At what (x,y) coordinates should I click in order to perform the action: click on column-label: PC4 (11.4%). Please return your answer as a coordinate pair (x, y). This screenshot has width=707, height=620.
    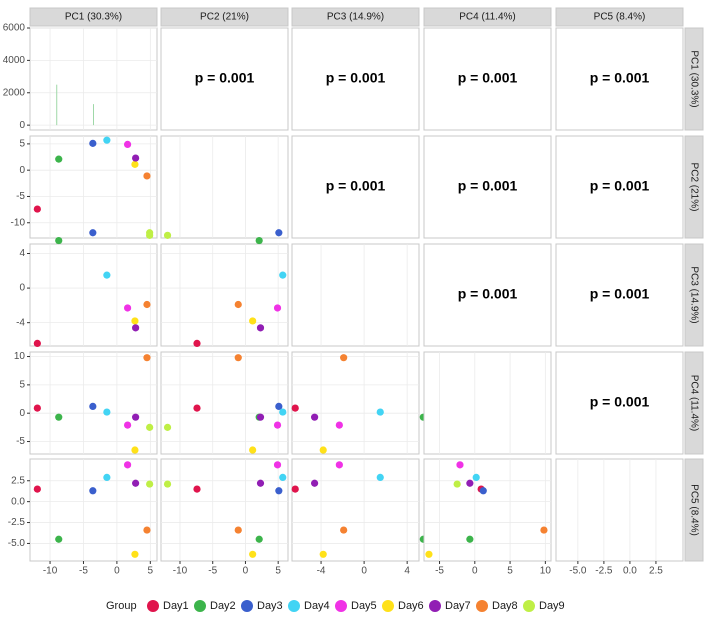
    Looking at the image, I should click on (487, 17).